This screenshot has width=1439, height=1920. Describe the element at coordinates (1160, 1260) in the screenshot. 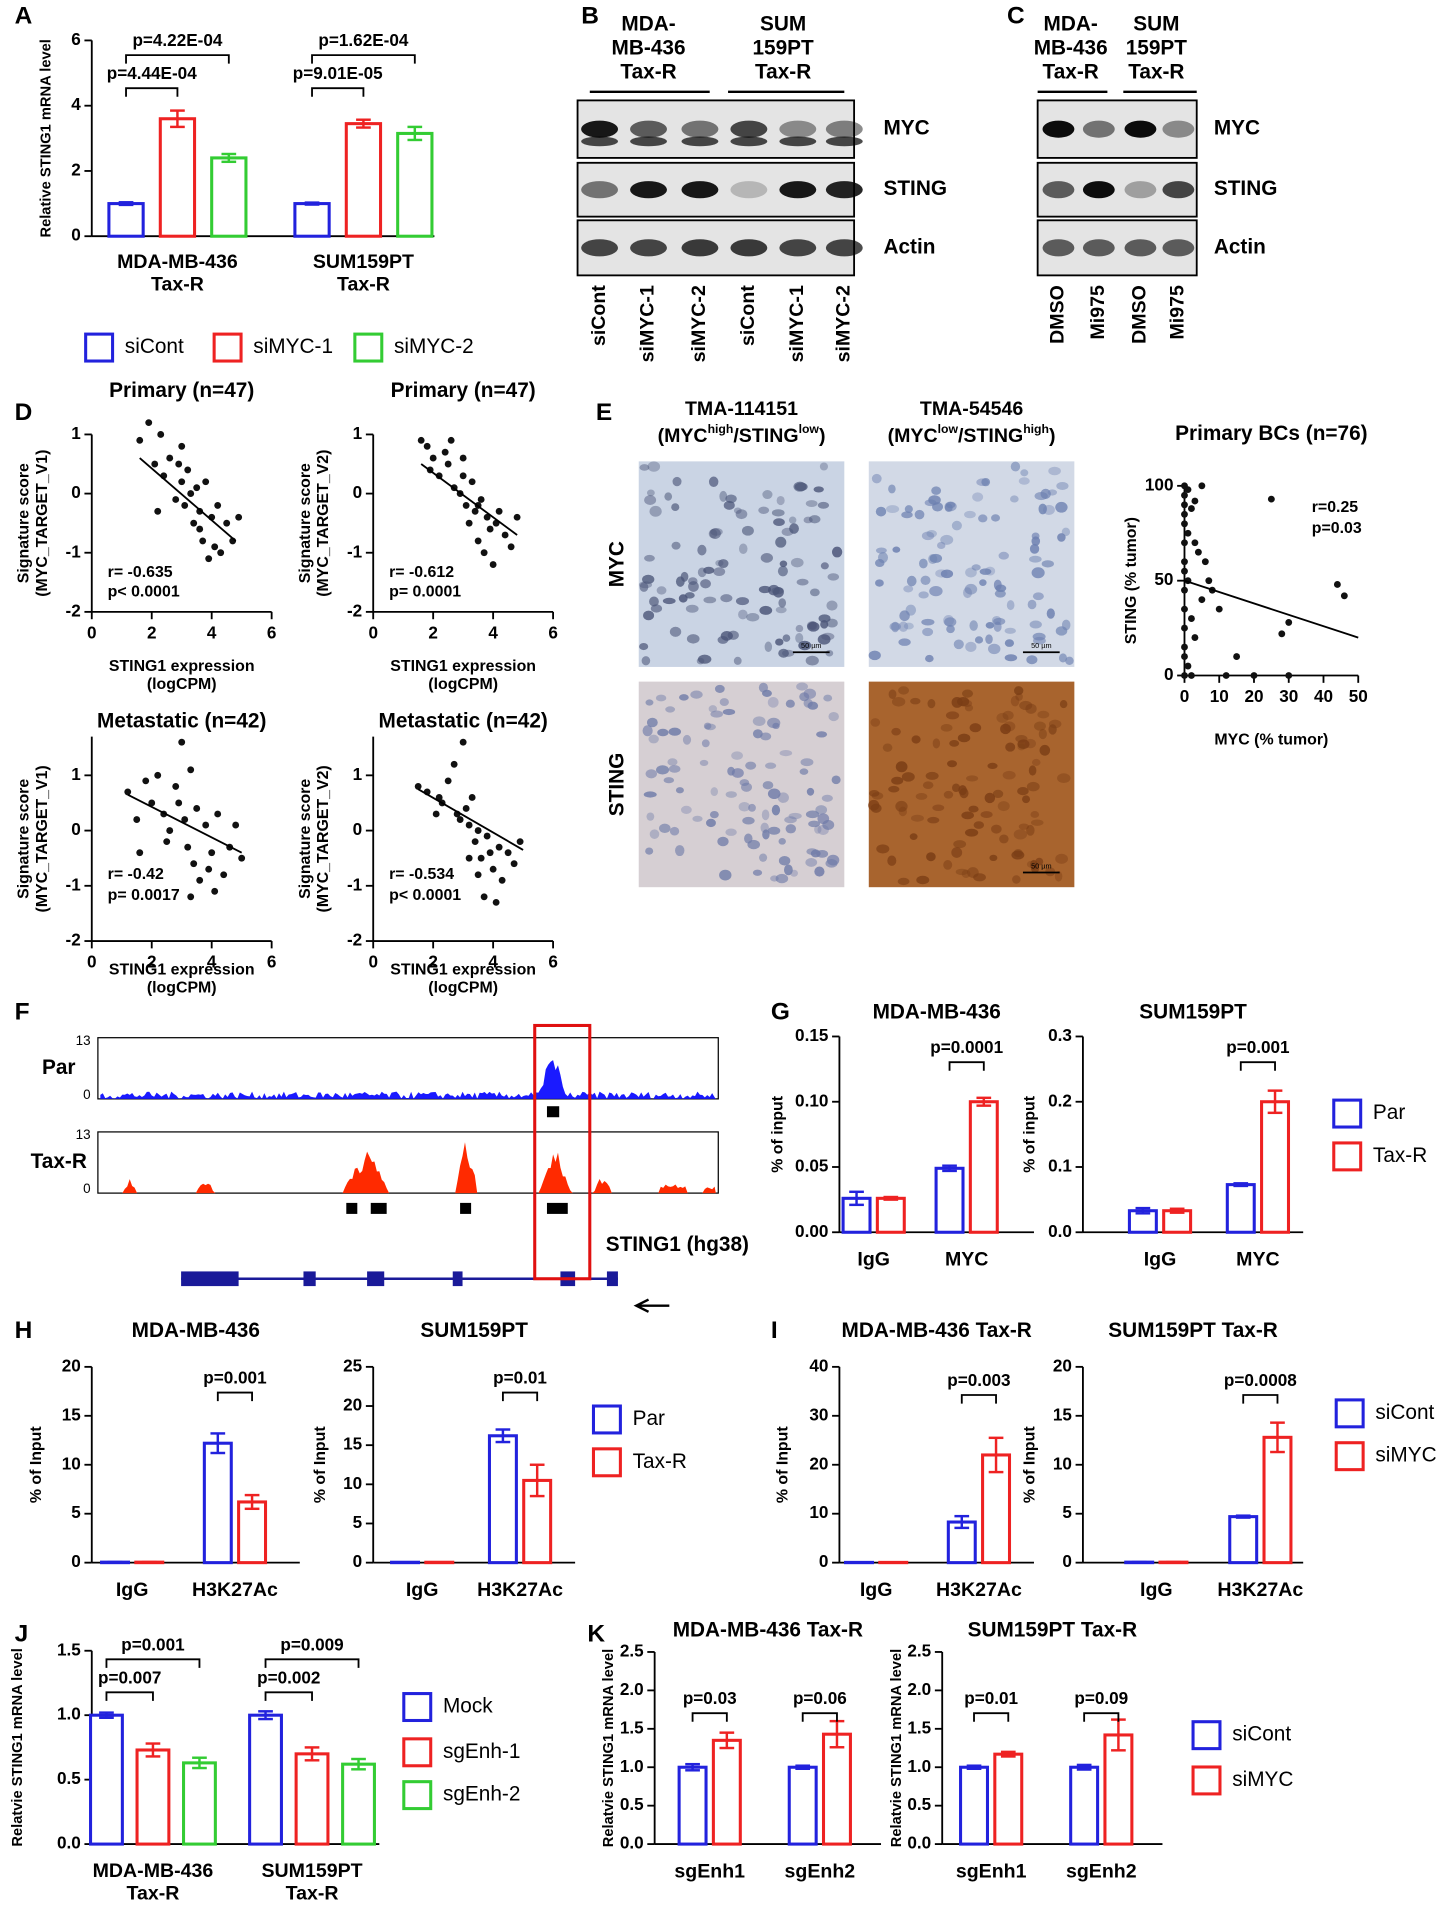

I see `x-tick-label: IgG` at that location.